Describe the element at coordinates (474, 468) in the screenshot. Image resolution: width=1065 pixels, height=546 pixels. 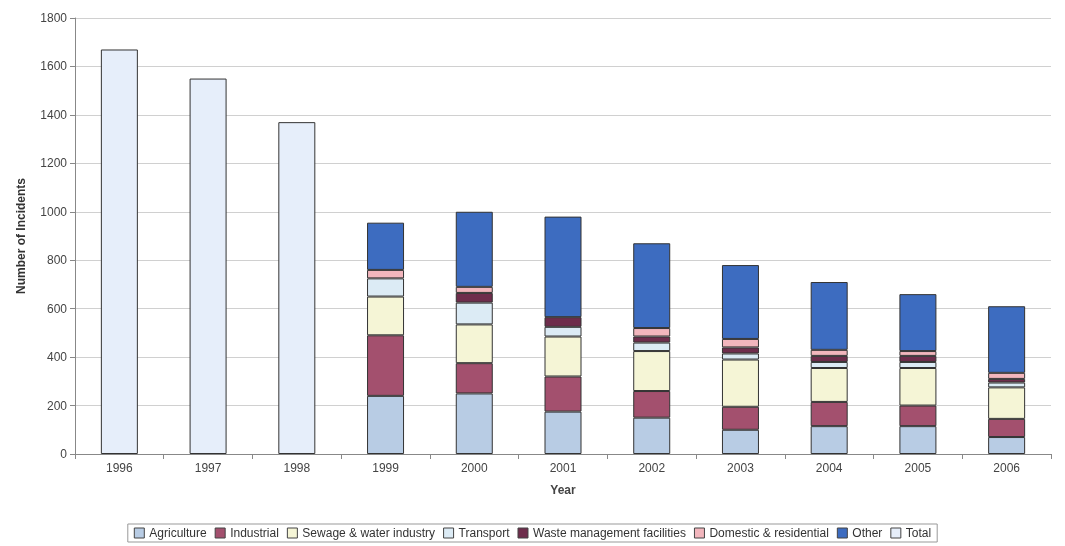
I see `x-tick-label: 2000` at that location.